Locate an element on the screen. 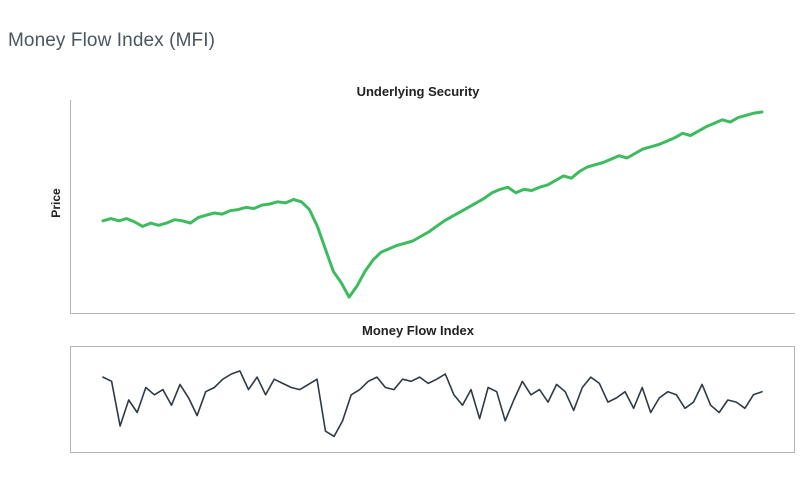 The image size is (800, 500). price-chart-title: Underlying Security is located at coordinates (418, 91).